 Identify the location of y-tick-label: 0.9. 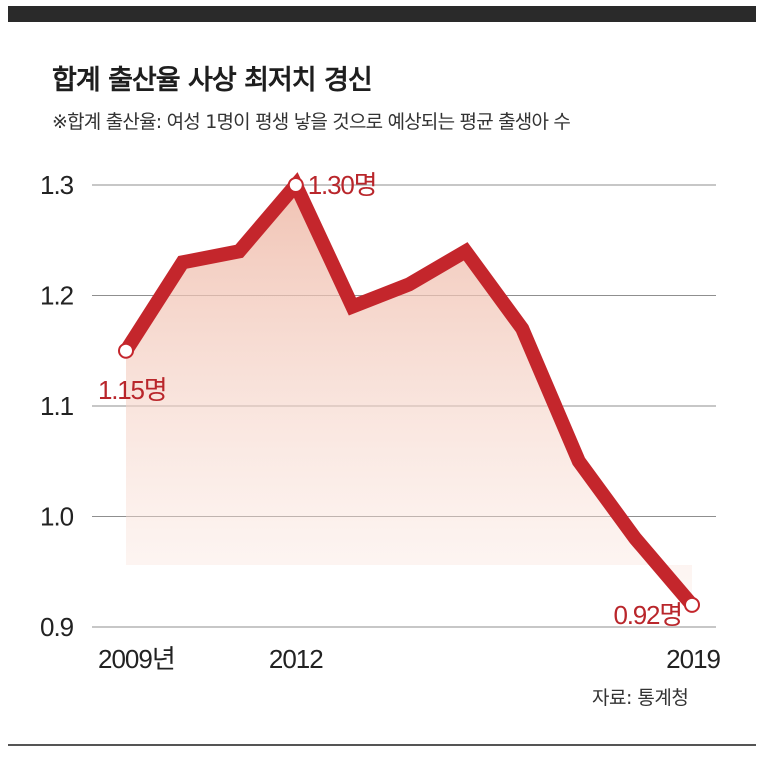
(57, 627).